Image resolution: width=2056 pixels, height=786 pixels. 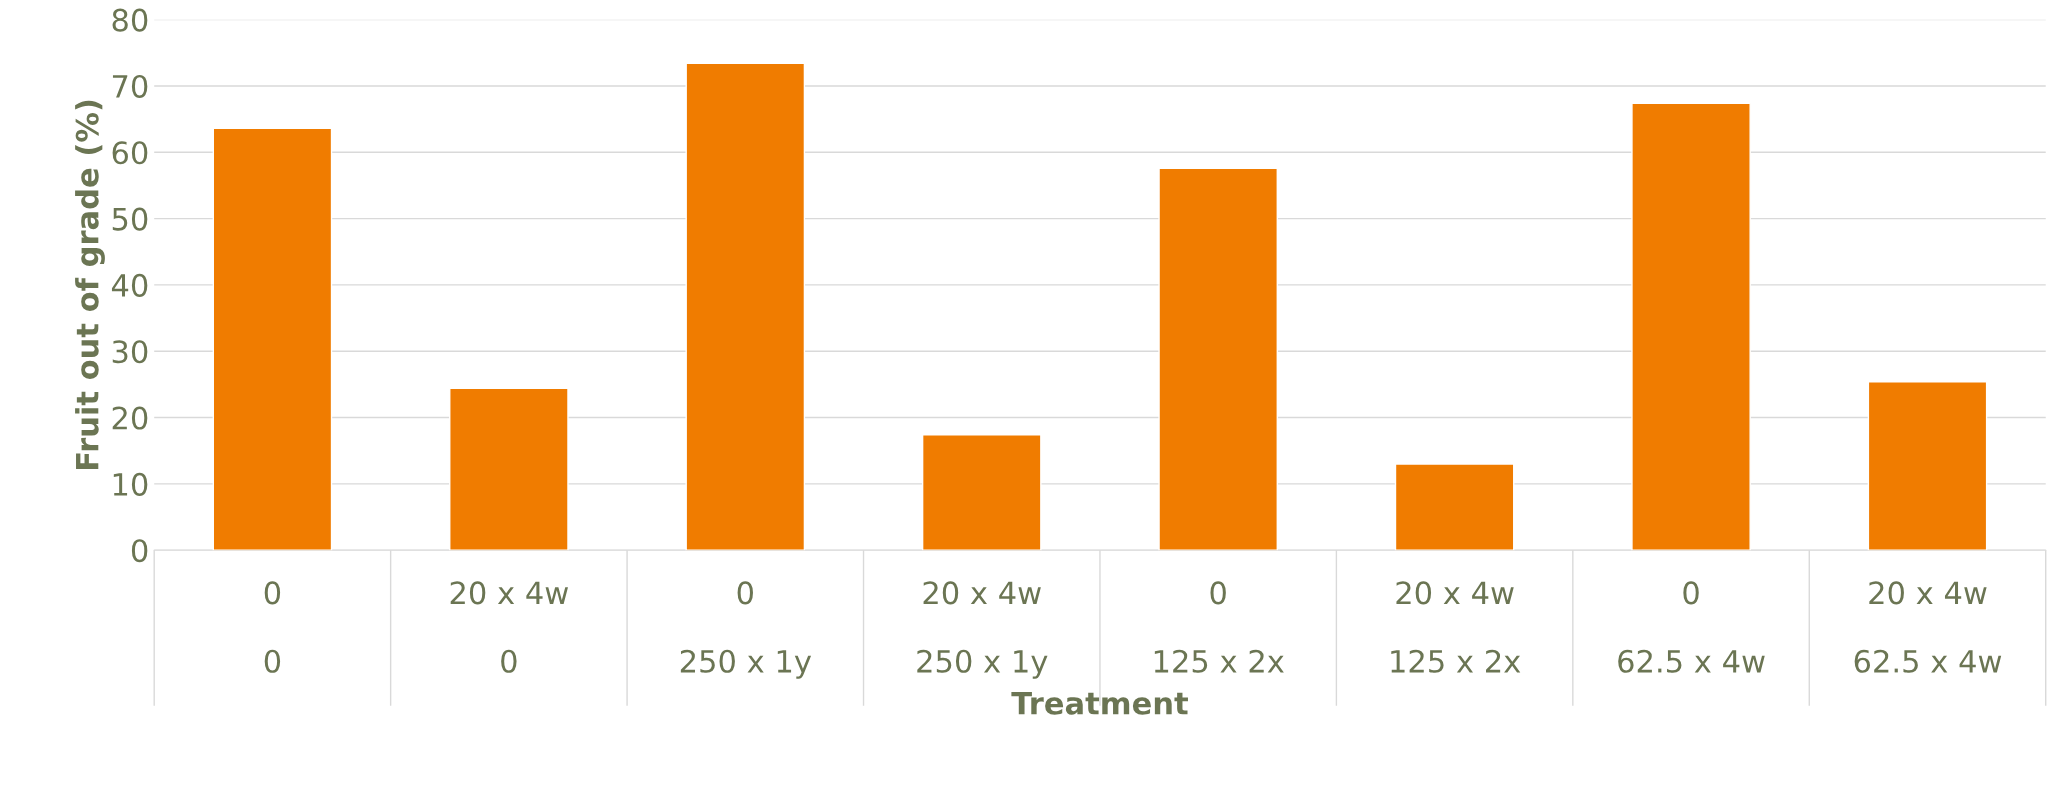 What do you see at coordinates (509, 627) in the screenshot?
I see `category-label: 20 x 4w 0` at bounding box center [509, 627].